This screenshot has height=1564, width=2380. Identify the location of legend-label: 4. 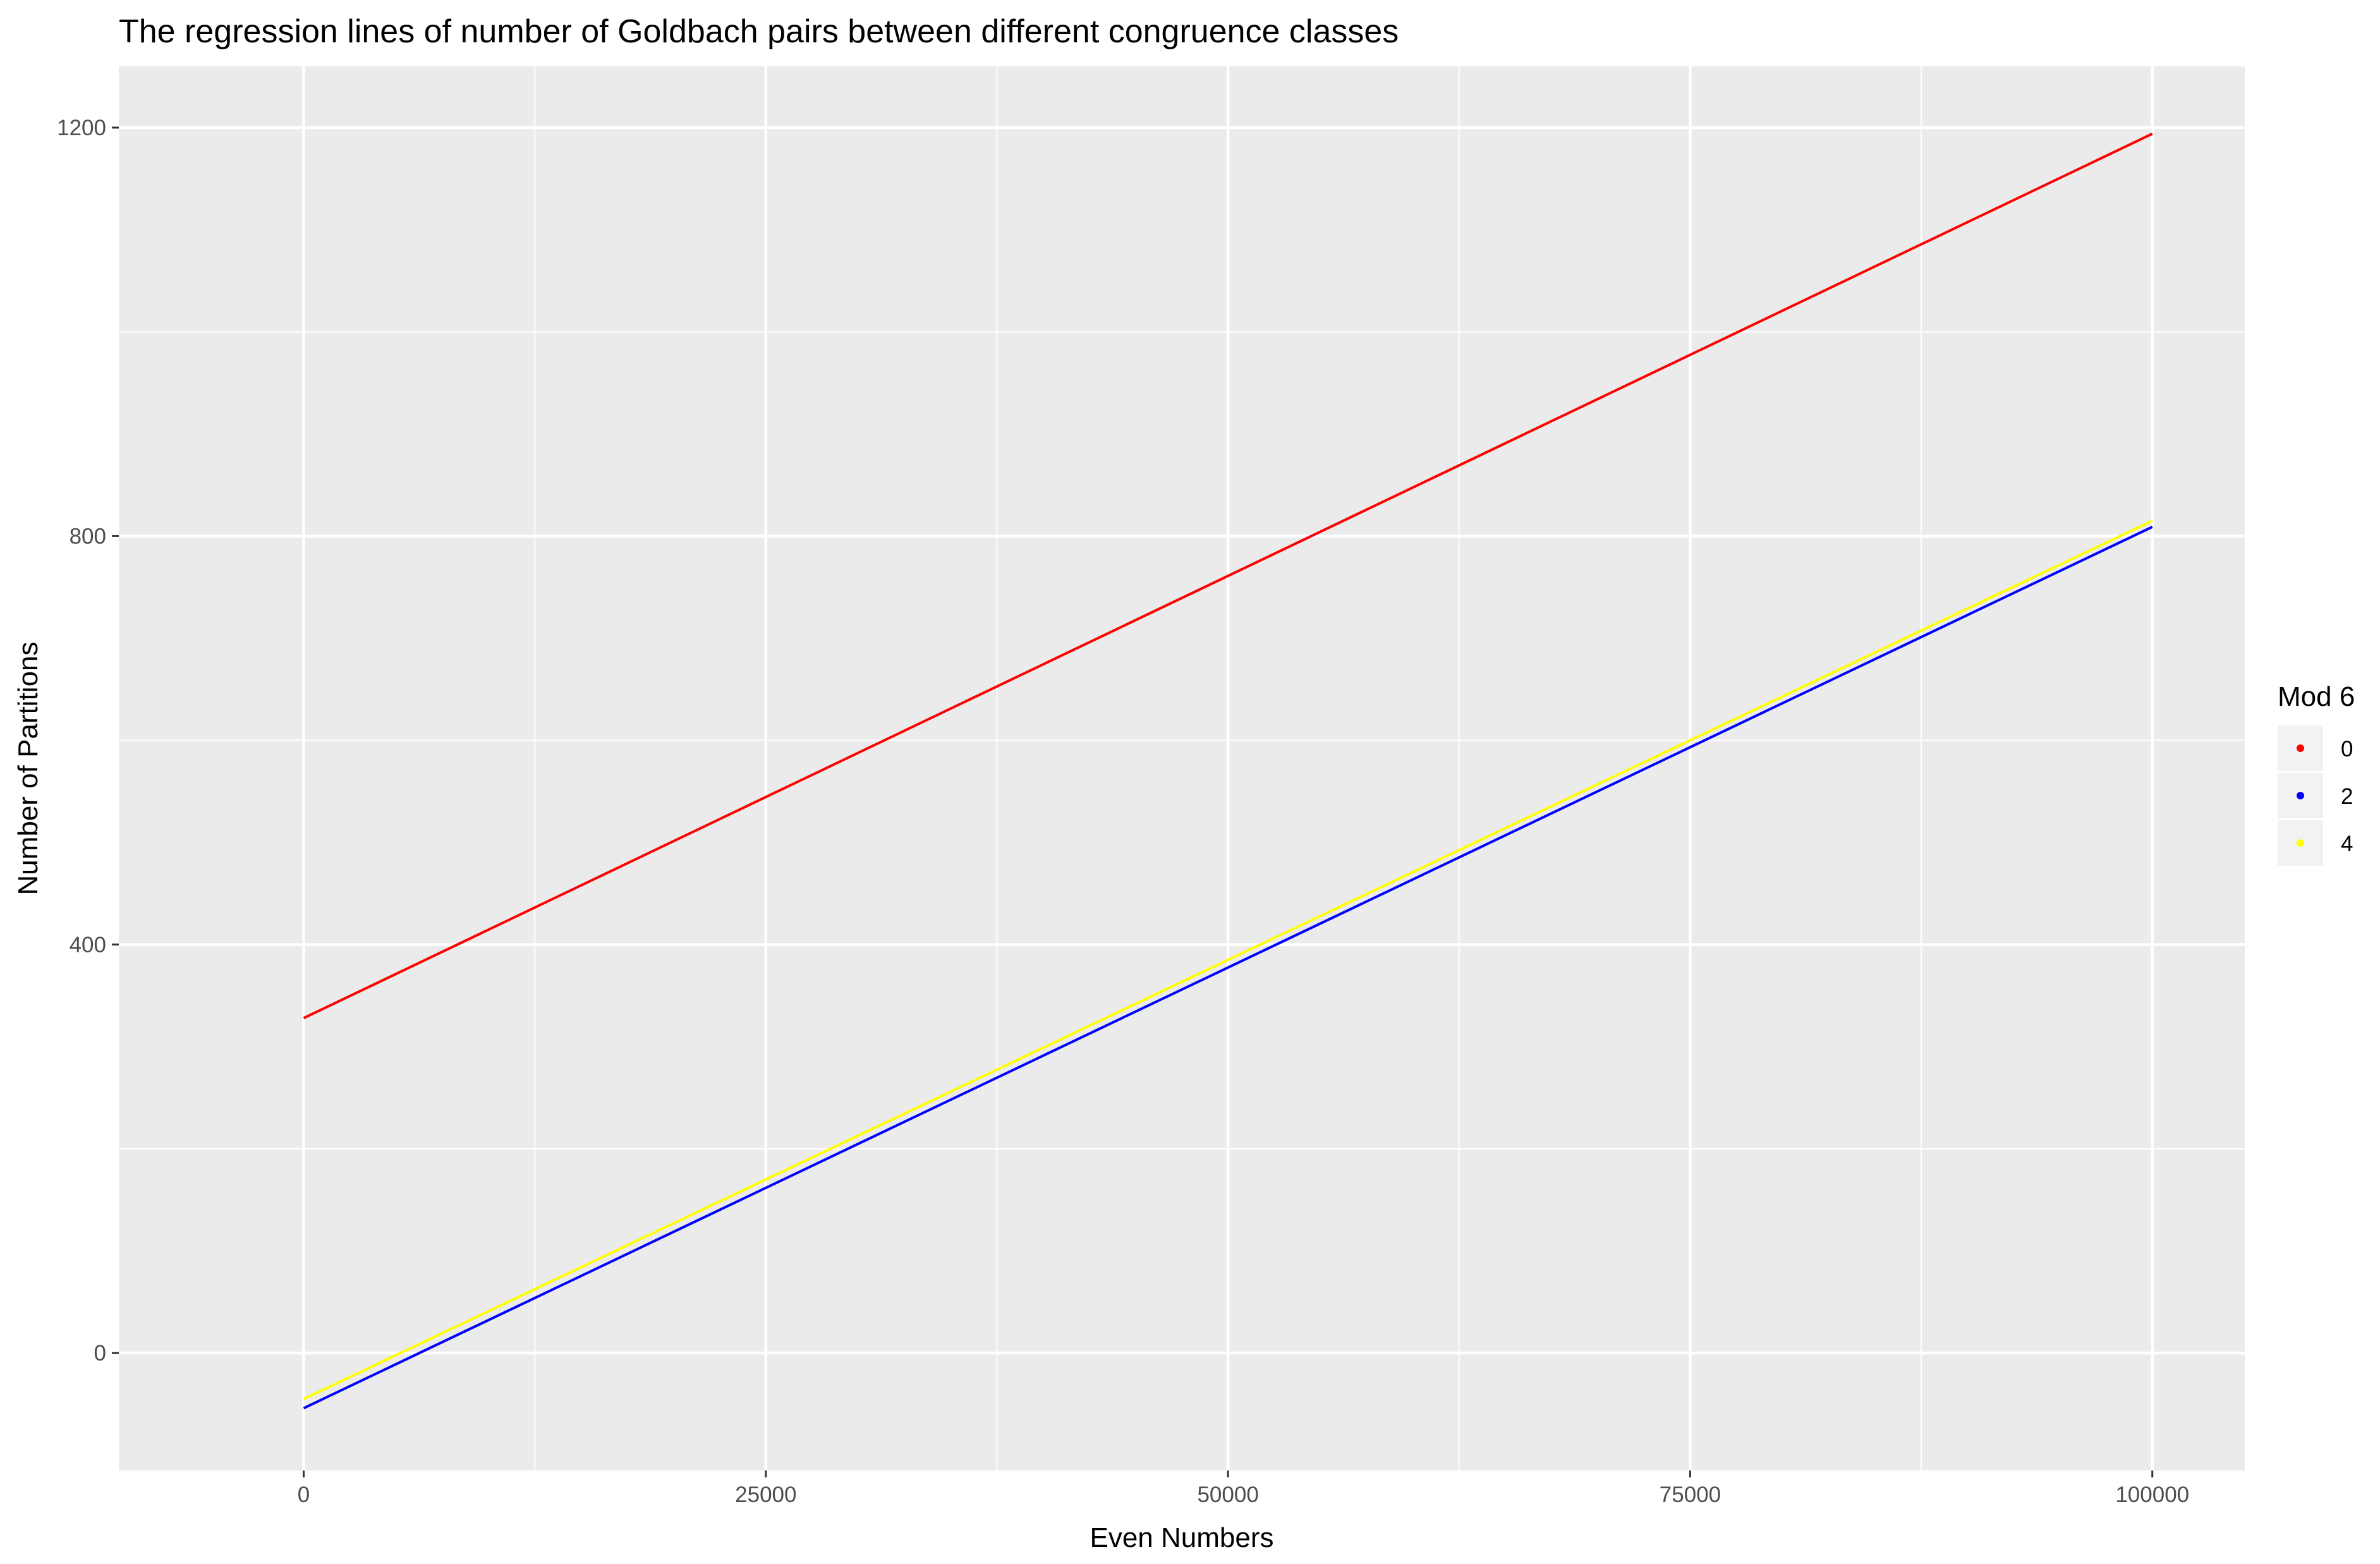
(2347, 844).